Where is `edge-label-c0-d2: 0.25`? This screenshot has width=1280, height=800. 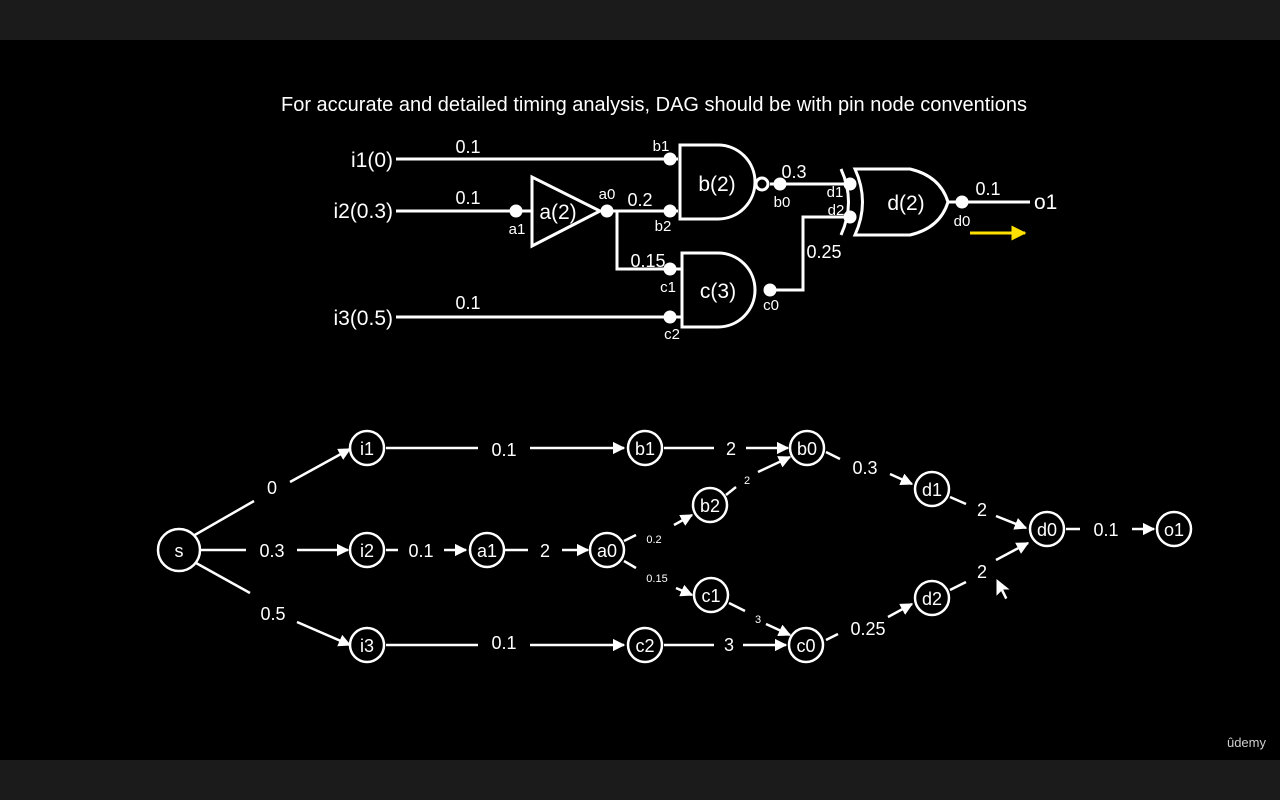
edge-label-c0-d2: 0.25 is located at coordinates (867, 629).